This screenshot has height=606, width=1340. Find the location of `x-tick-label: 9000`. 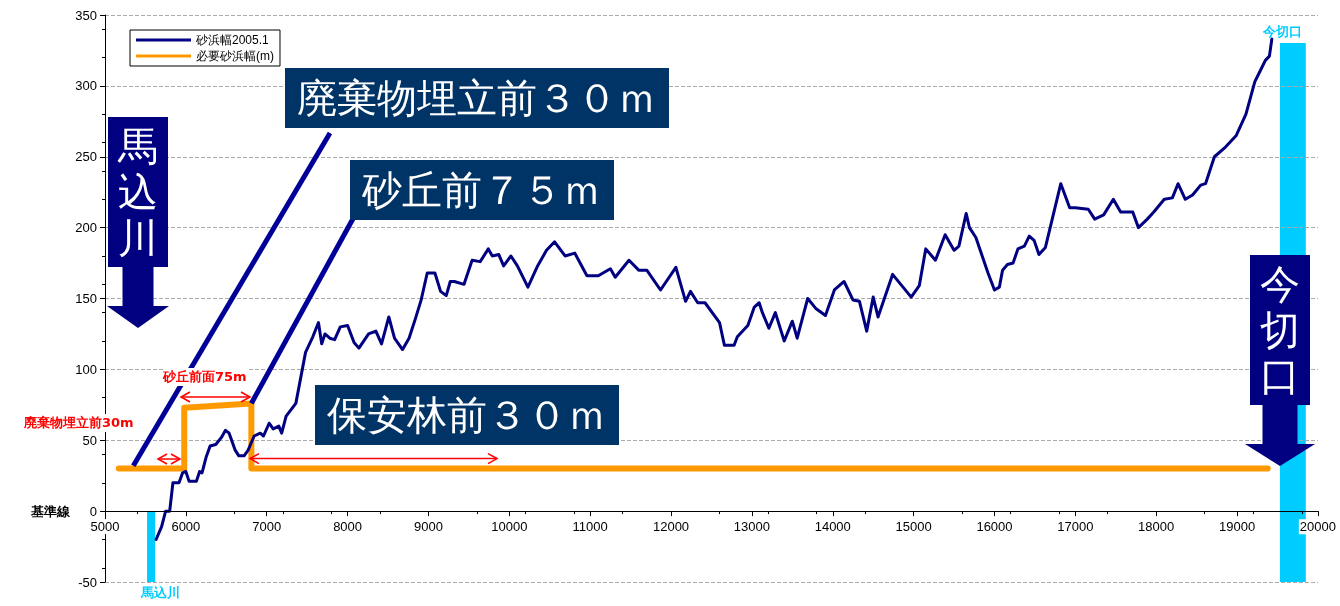

x-tick-label: 9000 is located at coordinates (428, 527).